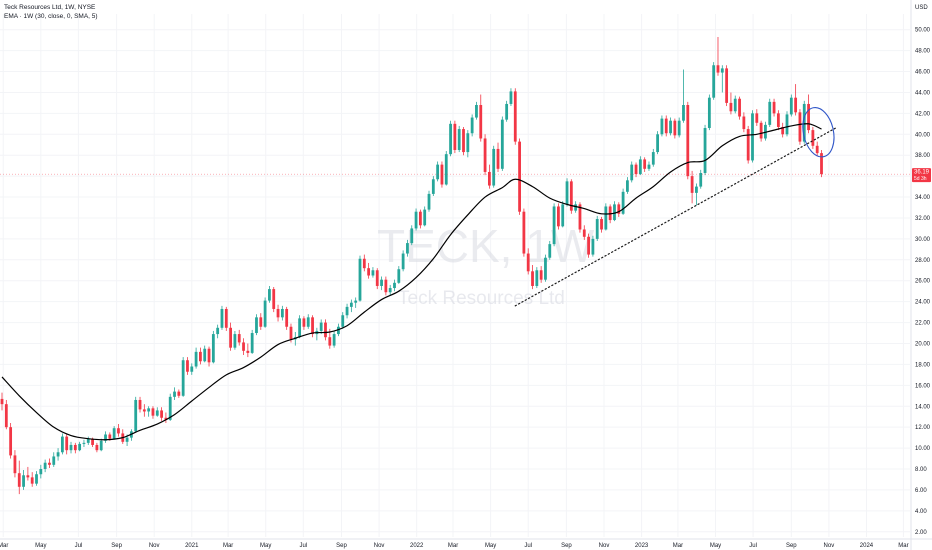 Image resolution: width=932 pixels, height=550 pixels. I want to click on price-axis-label: 32.00, so click(923, 219).